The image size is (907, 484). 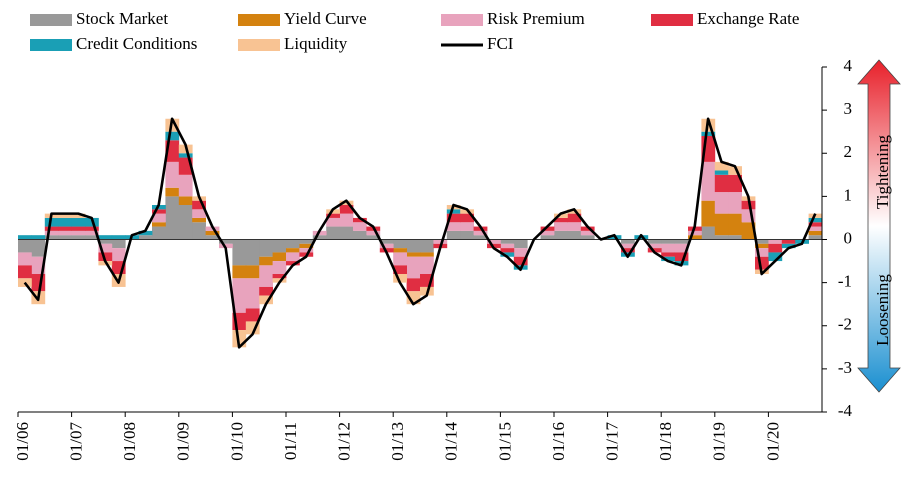 I want to click on x-tick-label: 01/08, so click(x=129, y=441).